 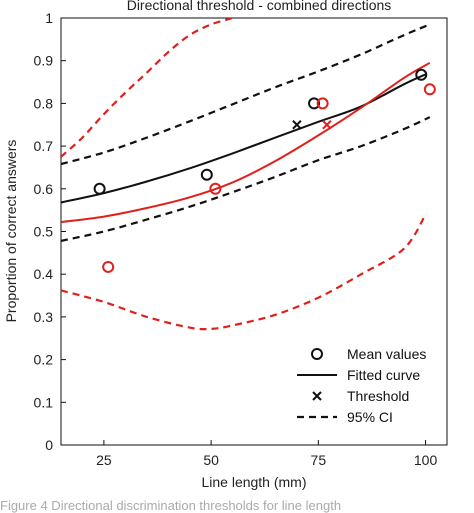 I want to click on legend-item: Fitted curve, so click(x=358, y=375).